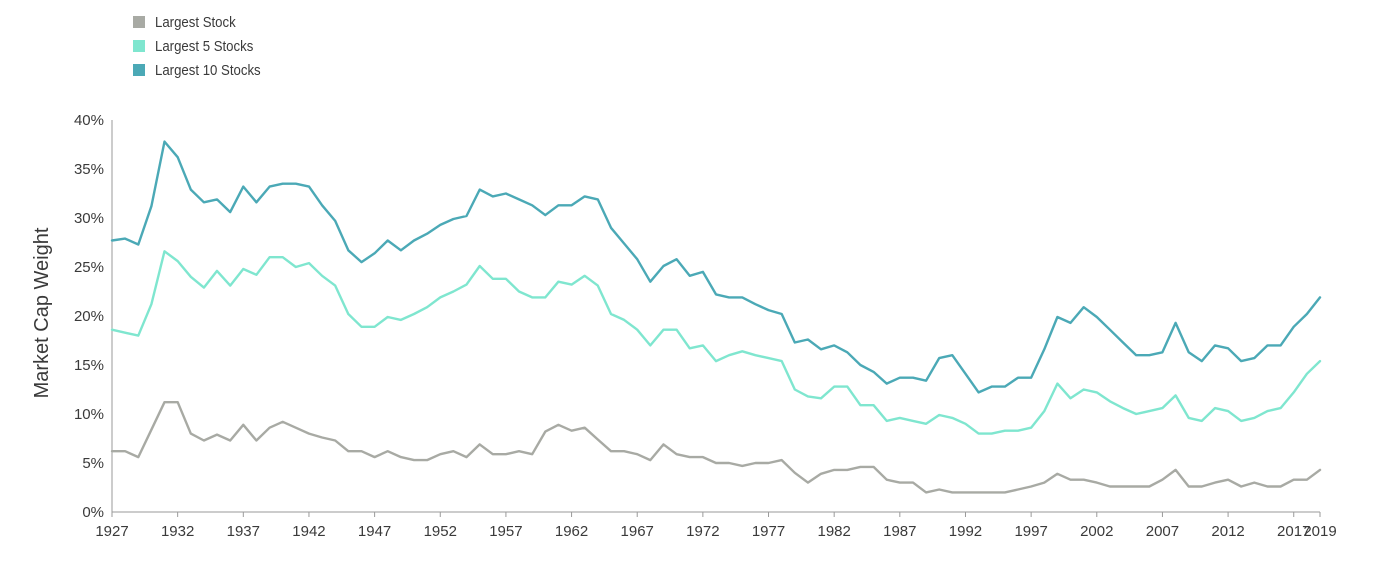  I want to click on y-tick-label: 20%, so click(89, 316).